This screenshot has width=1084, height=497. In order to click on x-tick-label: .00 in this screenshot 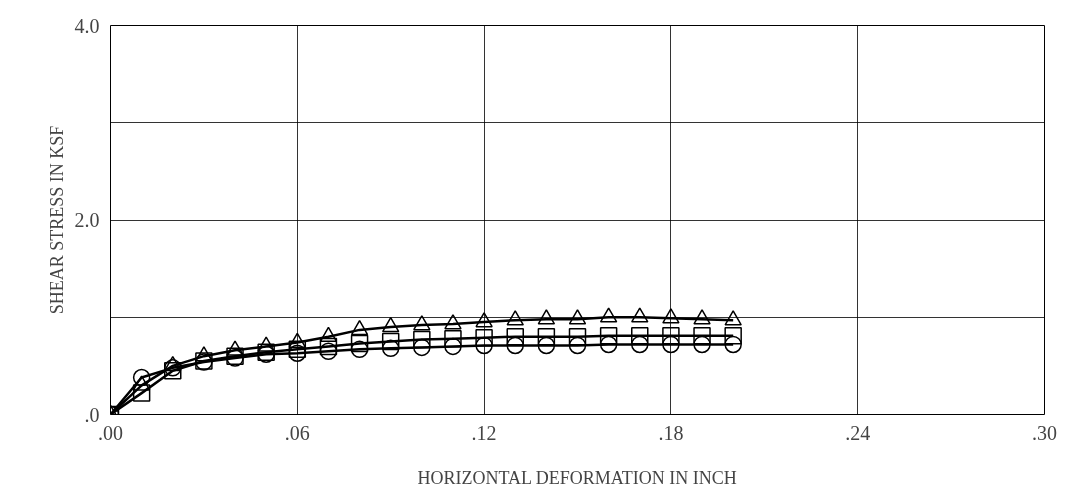, I will do `click(110, 432)`.